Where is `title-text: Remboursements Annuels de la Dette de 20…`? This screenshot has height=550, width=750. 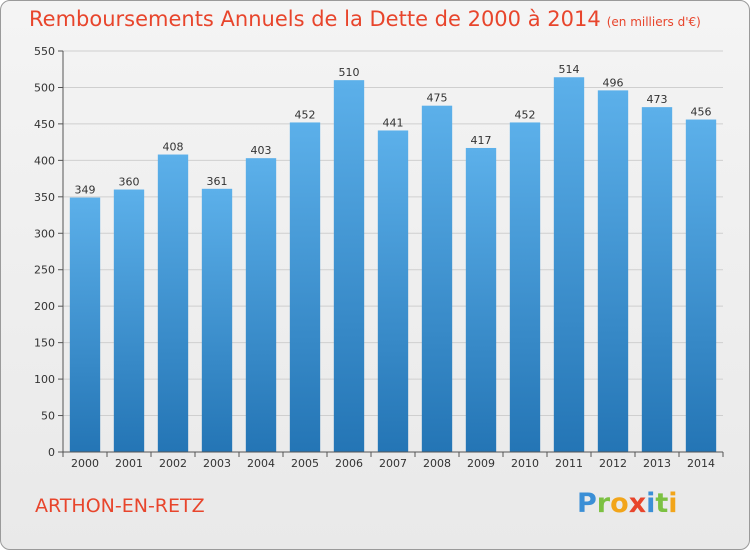 title-text: Remboursements Annuels de la Dette de 20… is located at coordinates (315, 19).